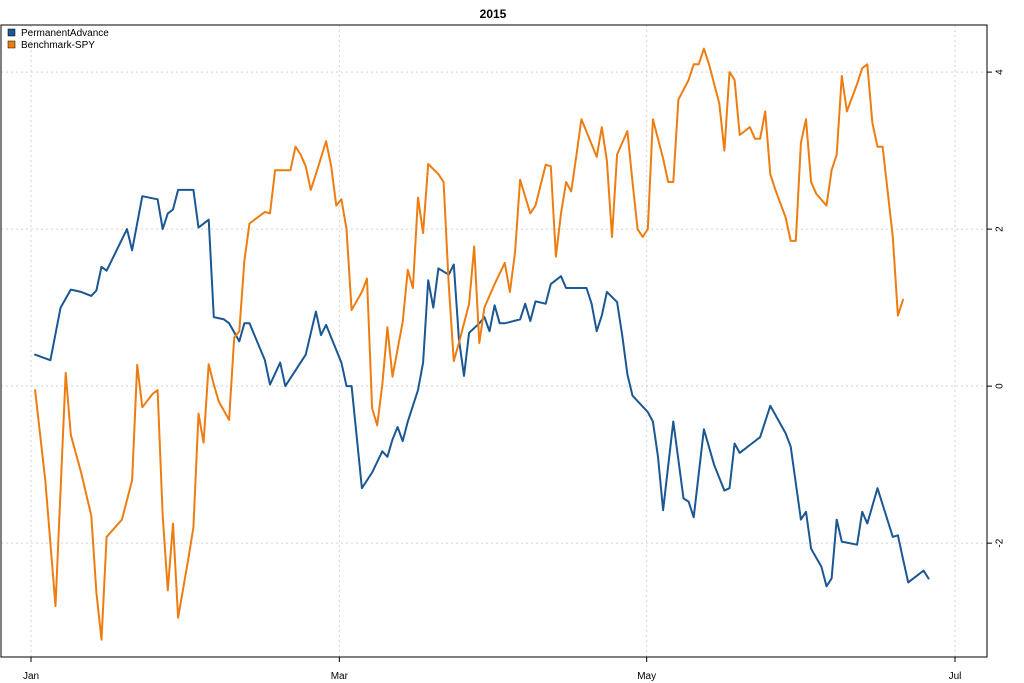 The image size is (1024, 683). I want to click on y-tick-label: 2, so click(1000, 229).